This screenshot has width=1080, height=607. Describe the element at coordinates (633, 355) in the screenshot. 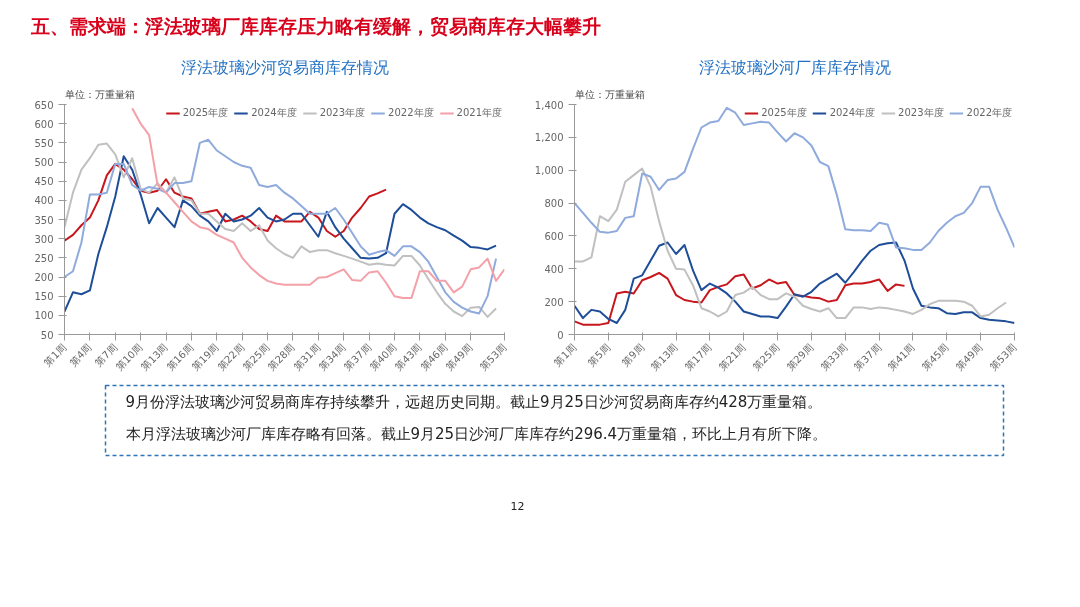

I see `x-tick-label: 第9周` at that location.